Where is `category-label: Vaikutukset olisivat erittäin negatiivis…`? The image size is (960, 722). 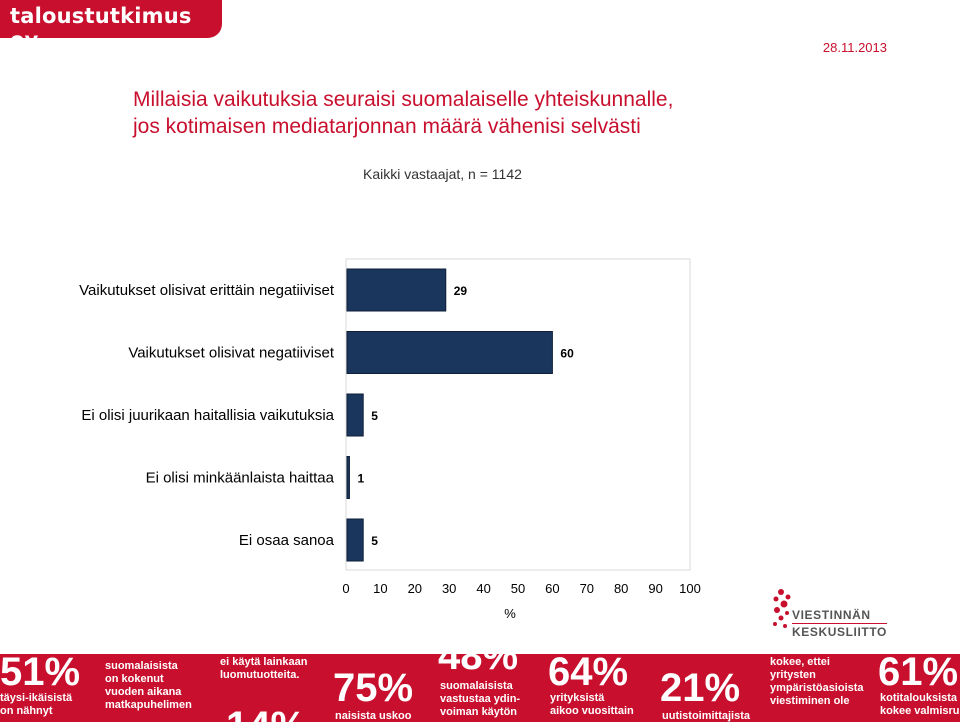 category-label: Vaikutukset olisivat erittäin negatiivis… is located at coordinates (207, 290).